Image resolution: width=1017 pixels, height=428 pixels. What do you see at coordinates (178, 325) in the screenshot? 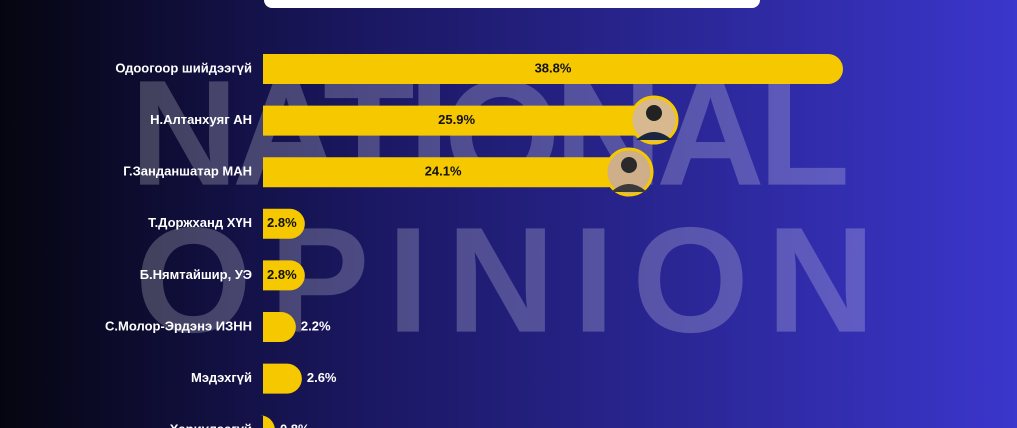
I see `category-label: С.Молор-Эрдэнэ ИЗНН` at bounding box center [178, 325].